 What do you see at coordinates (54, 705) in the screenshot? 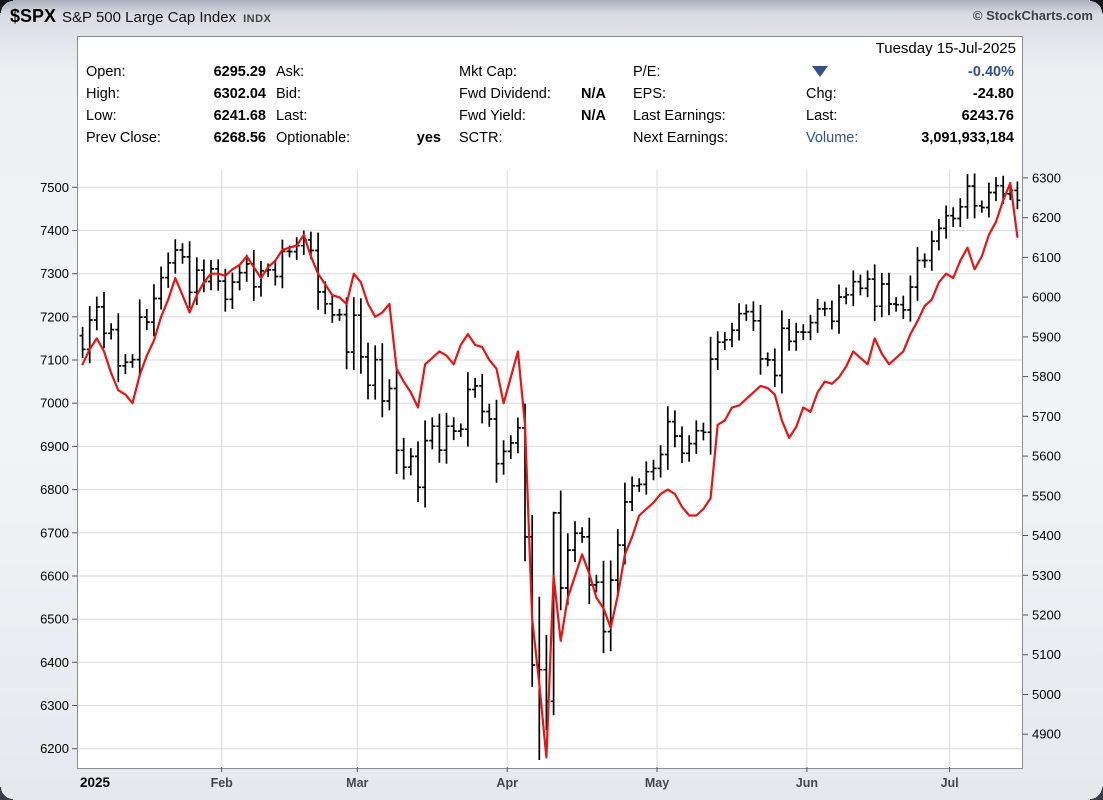
I see `left-axis-label: 6300` at bounding box center [54, 705].